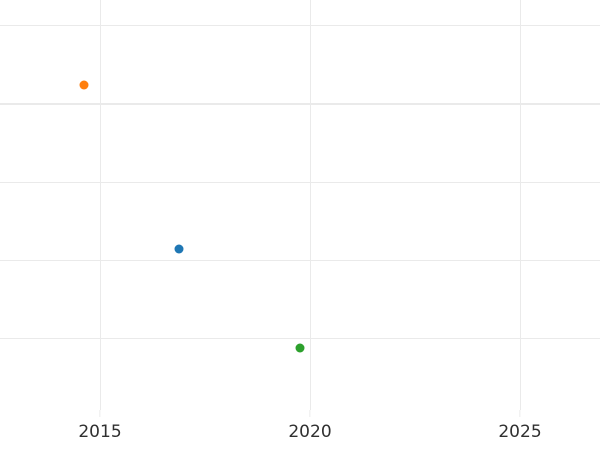  I want to click on scatter-point-2ca02c, so click(300, 348).